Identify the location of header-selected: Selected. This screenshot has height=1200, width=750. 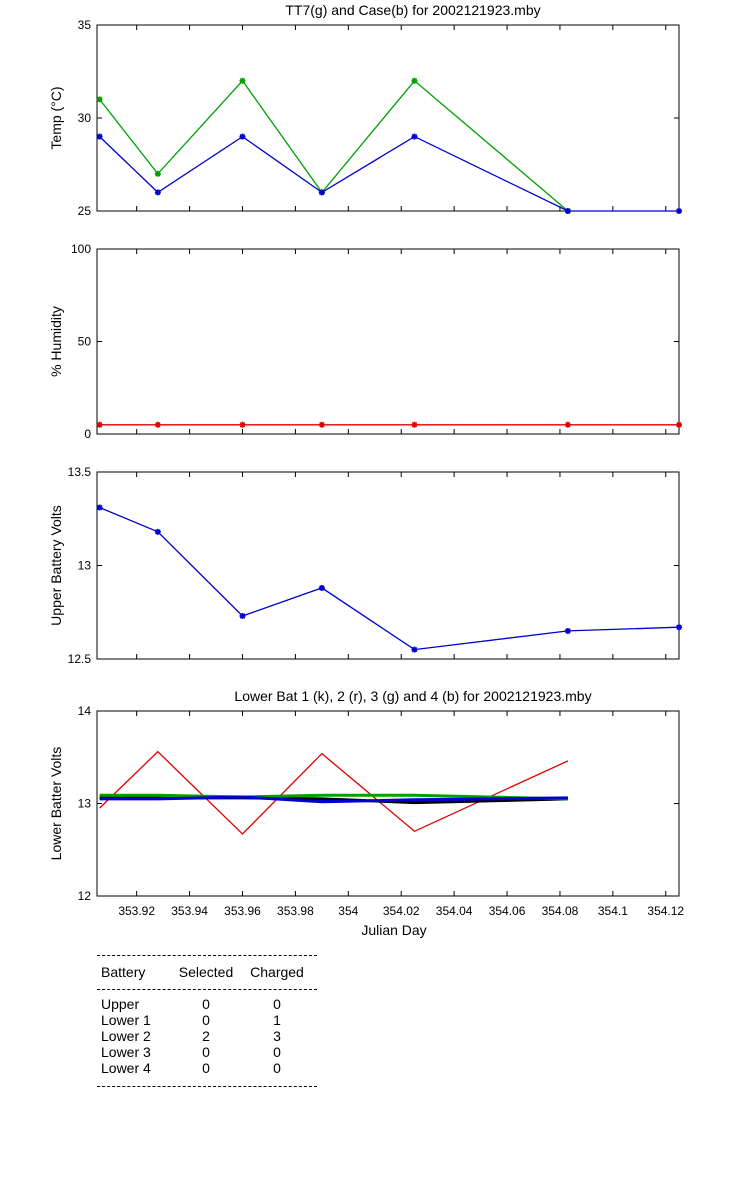
(206, 972).